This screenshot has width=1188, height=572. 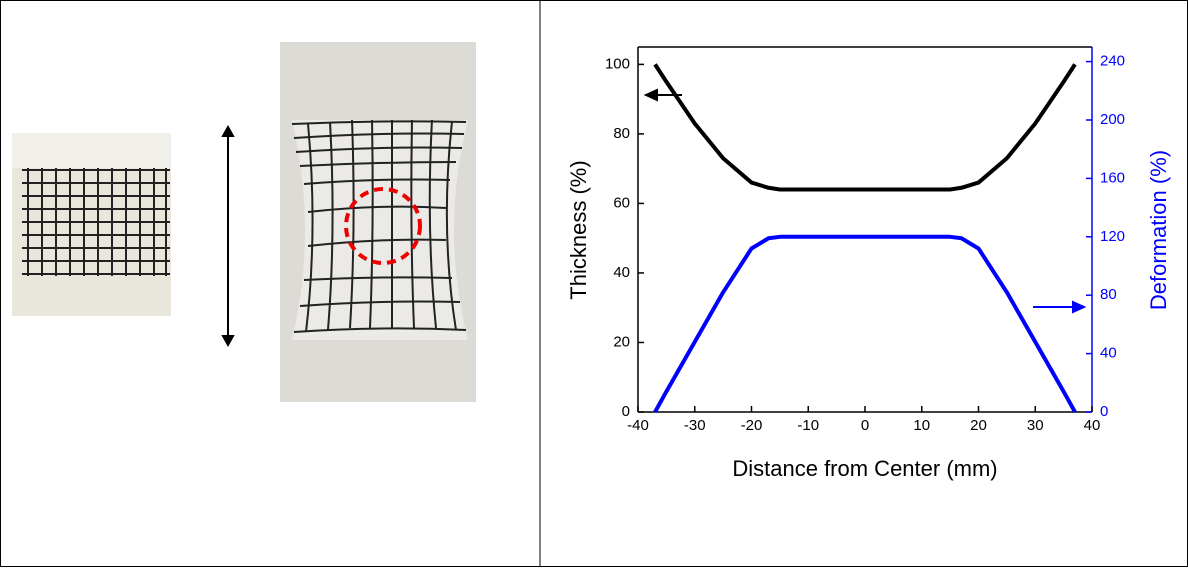 I want to click on y-tick-label: 20, so click(x=621, y=341).